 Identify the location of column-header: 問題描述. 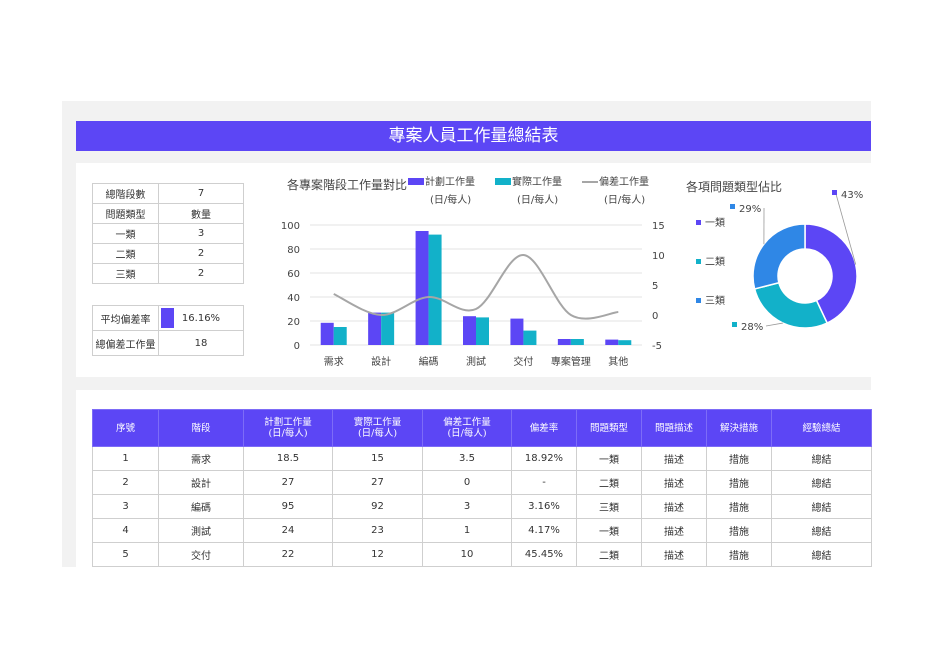
(674, 428).